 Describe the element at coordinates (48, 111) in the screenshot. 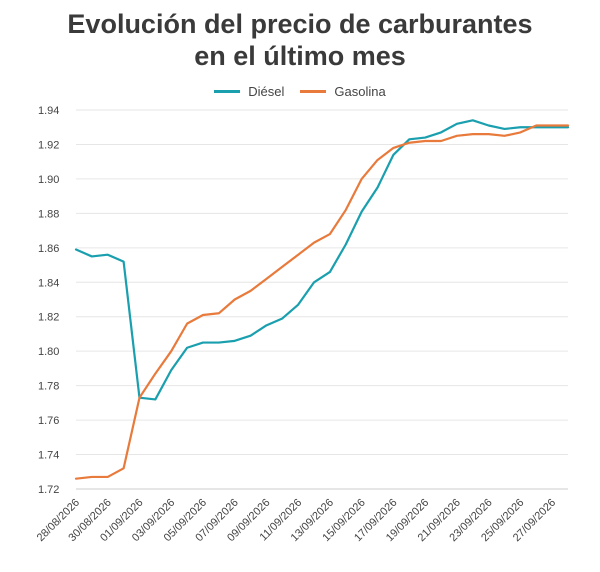

I see `y-tick-label: 1.94` at that location.